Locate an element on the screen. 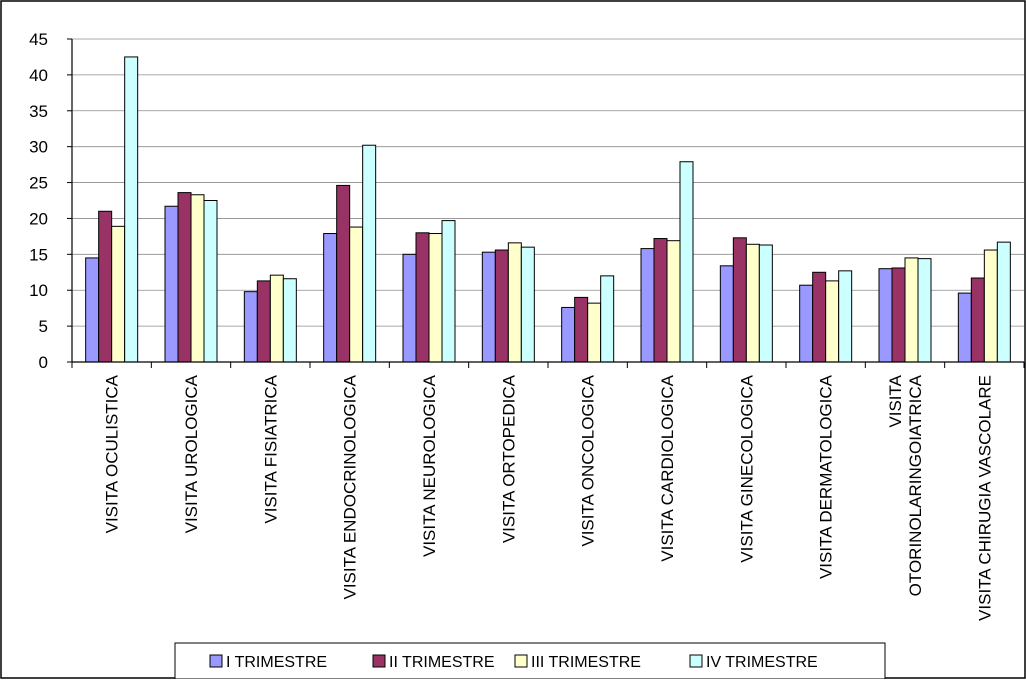 The height and width of the screenshot is (684, 1026). legend-label: IV TRIMESTRE is located at coordinates (762, 662).